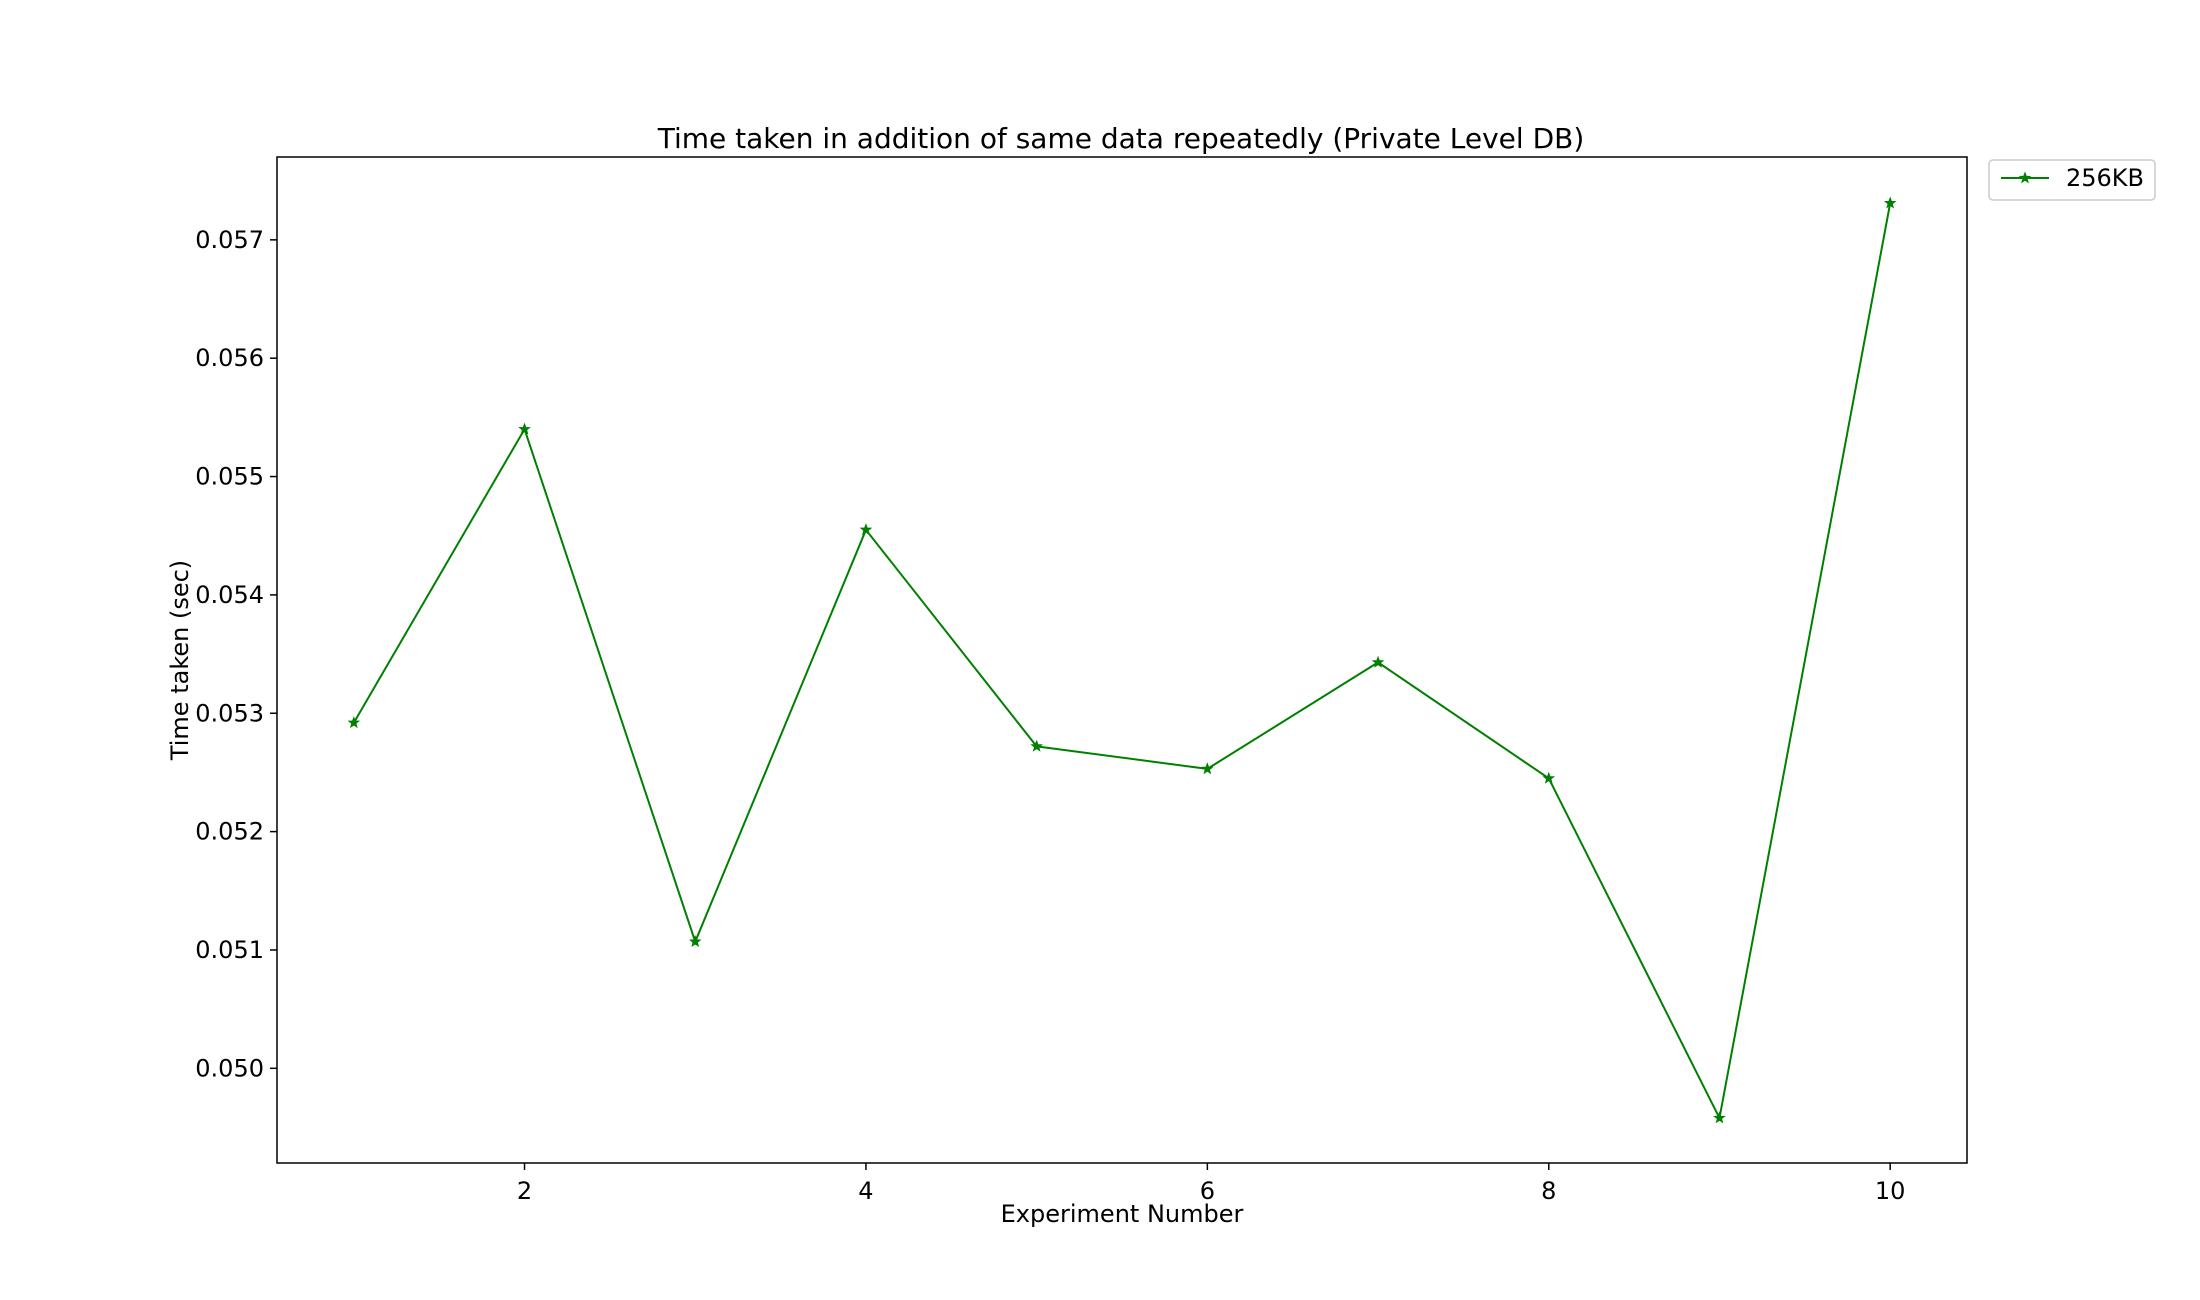 The height and width of the screenshot is (1300, 2200). I want to click on x-tick-label: 6, so click(1207, 1191).